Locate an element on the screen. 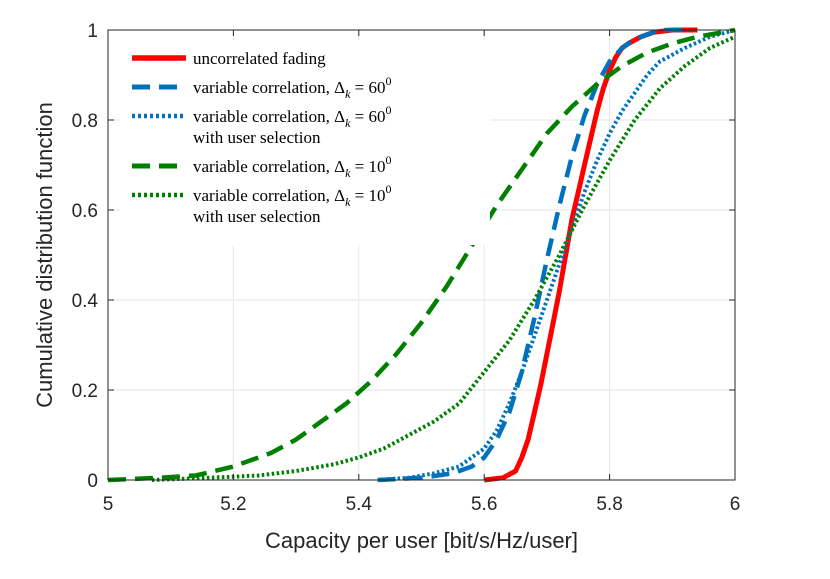  x-tick-label: 5.4 is located at coordinates (359, 504).